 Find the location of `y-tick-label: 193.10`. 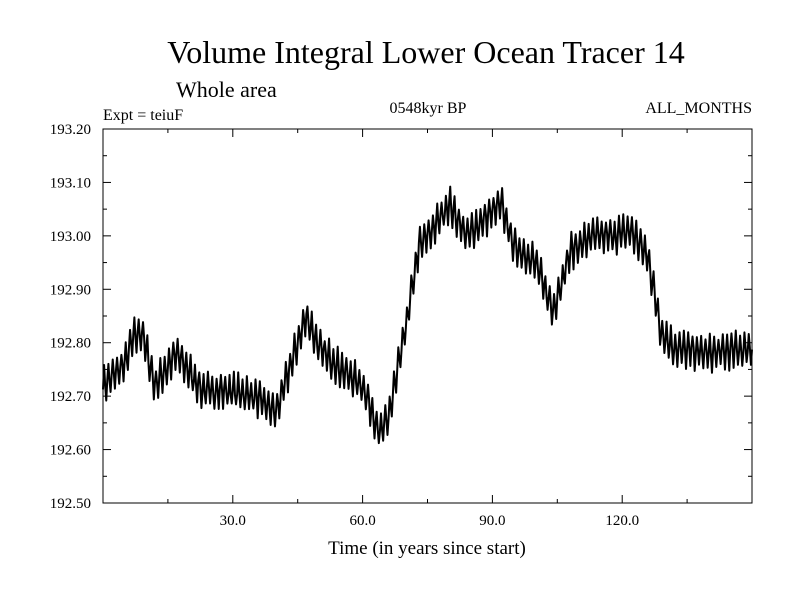

y-tick-label: 193.10 is located at coordinates (70, 183).